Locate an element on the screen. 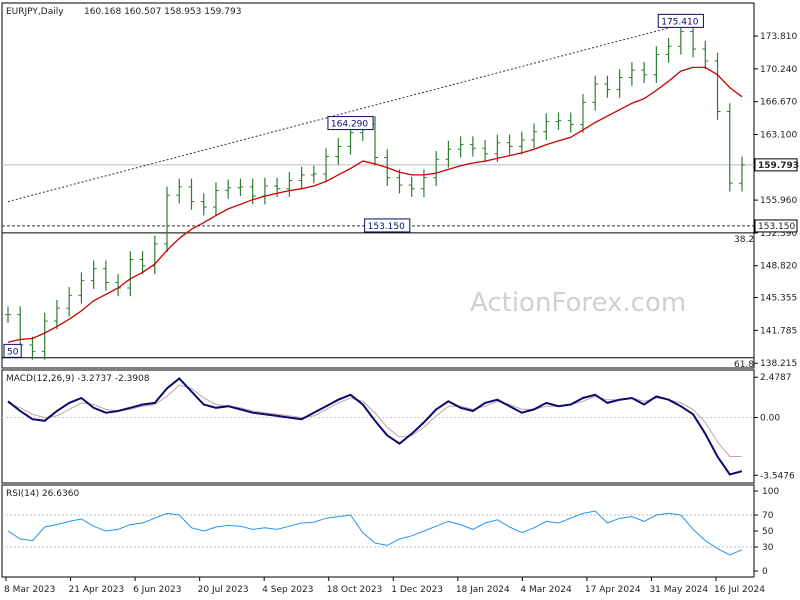 The height and width of the screenshot is (600, 800). symbol-label: EURJPY,Daily is located at coordinates (35, 12).